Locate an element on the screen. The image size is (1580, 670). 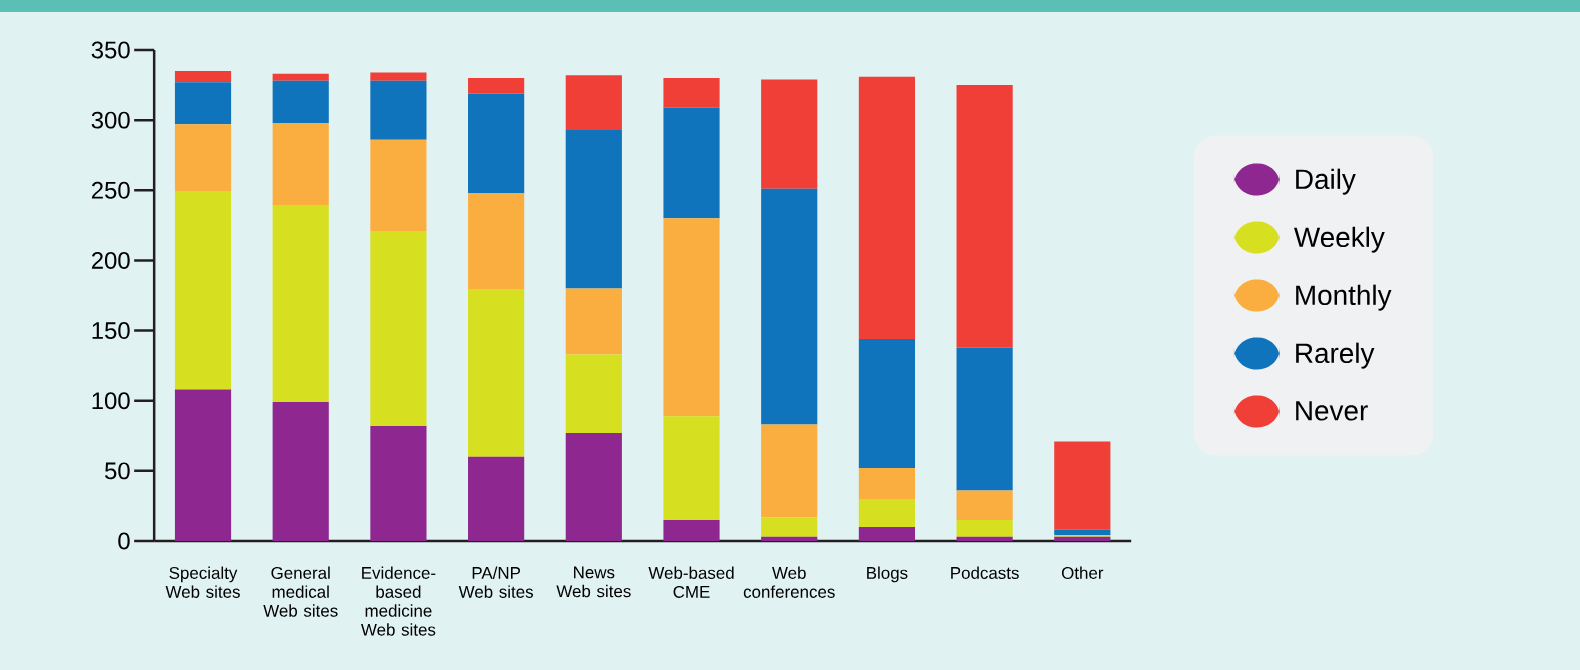
y-tick-label: 300 is located at coordinates (110, 120).